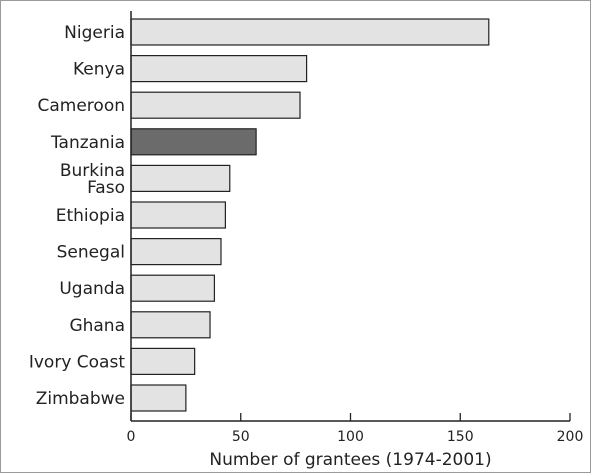 The width and height of the screenshot is (591, 474). What do you see at coordinates (310, 32) in the screenshot?
I see `bar-nigeria` at bounding box center [310, 32].